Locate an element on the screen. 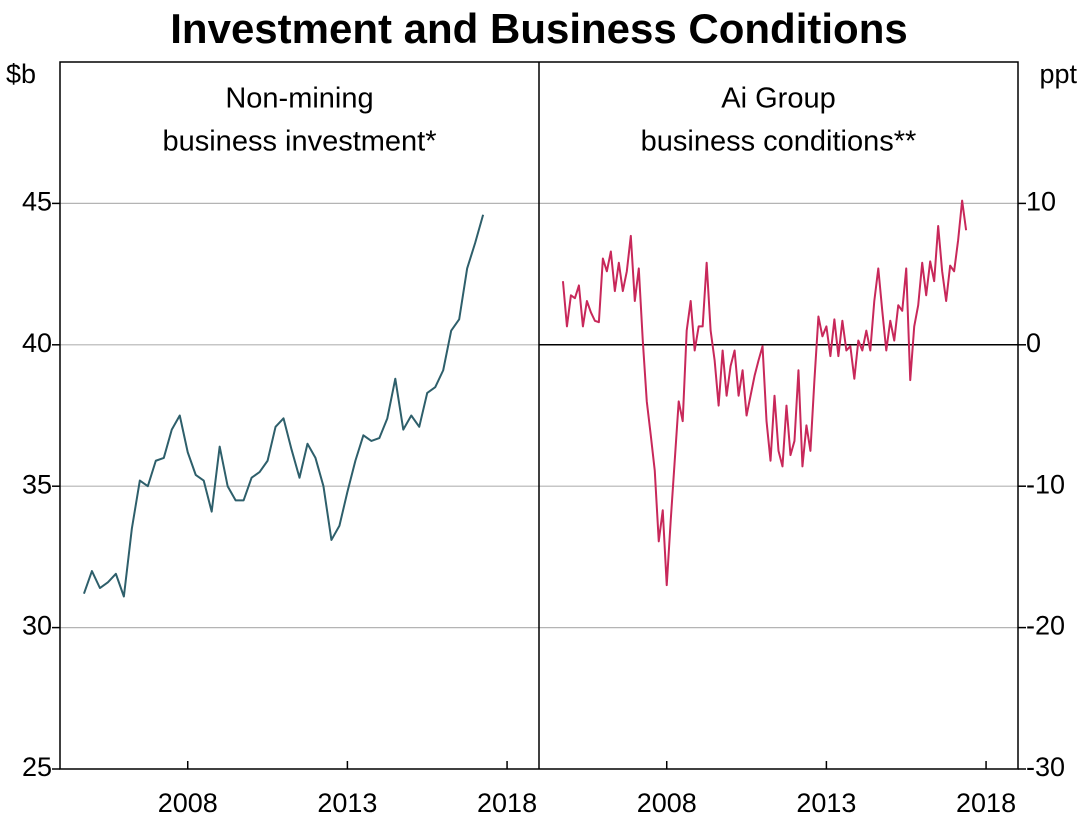  y-tick-label: 25 is located at coordinates (37, 767).